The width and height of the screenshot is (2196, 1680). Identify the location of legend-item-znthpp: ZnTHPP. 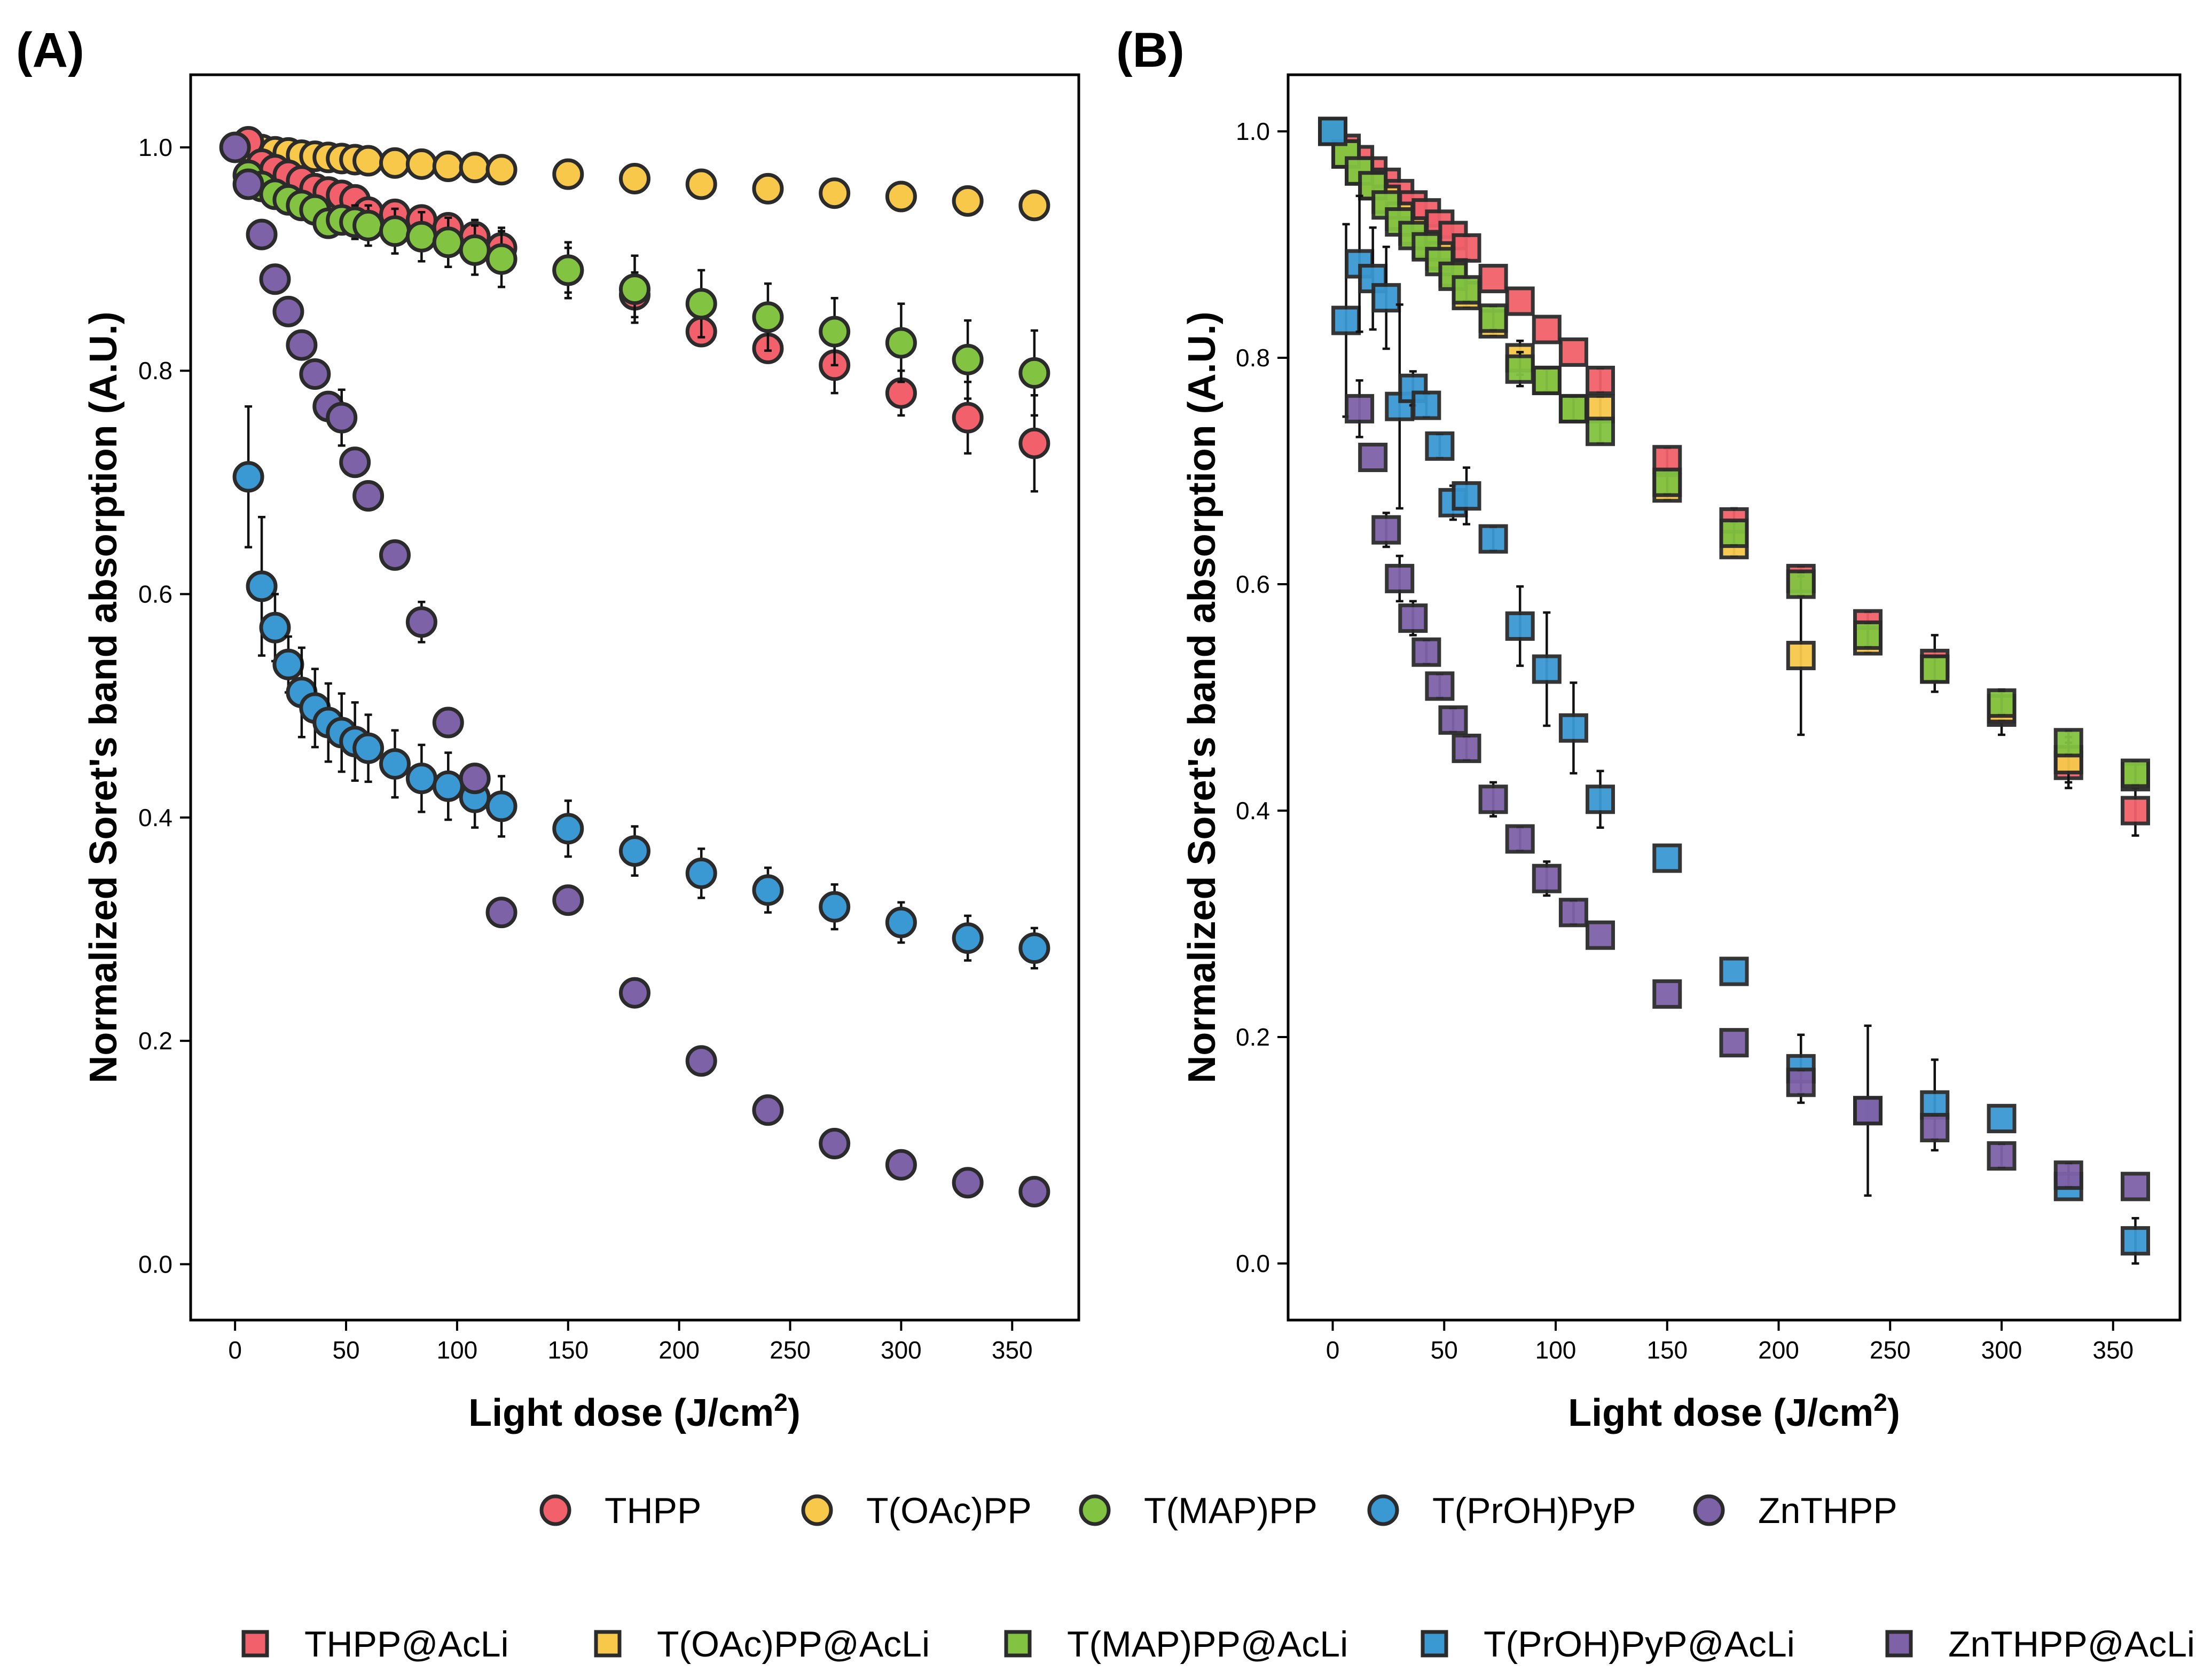
(1795, 1510).